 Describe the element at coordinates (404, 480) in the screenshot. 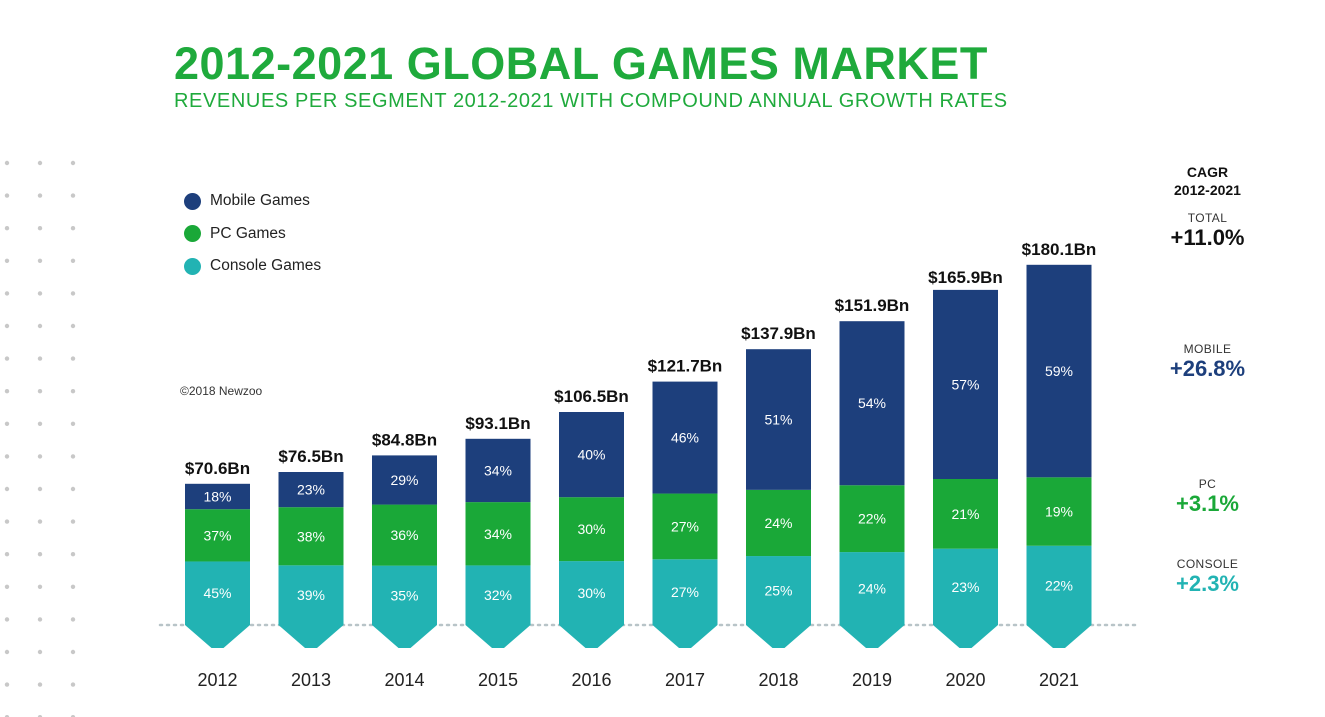

I see `segment-percent-label: 29%` at that location.